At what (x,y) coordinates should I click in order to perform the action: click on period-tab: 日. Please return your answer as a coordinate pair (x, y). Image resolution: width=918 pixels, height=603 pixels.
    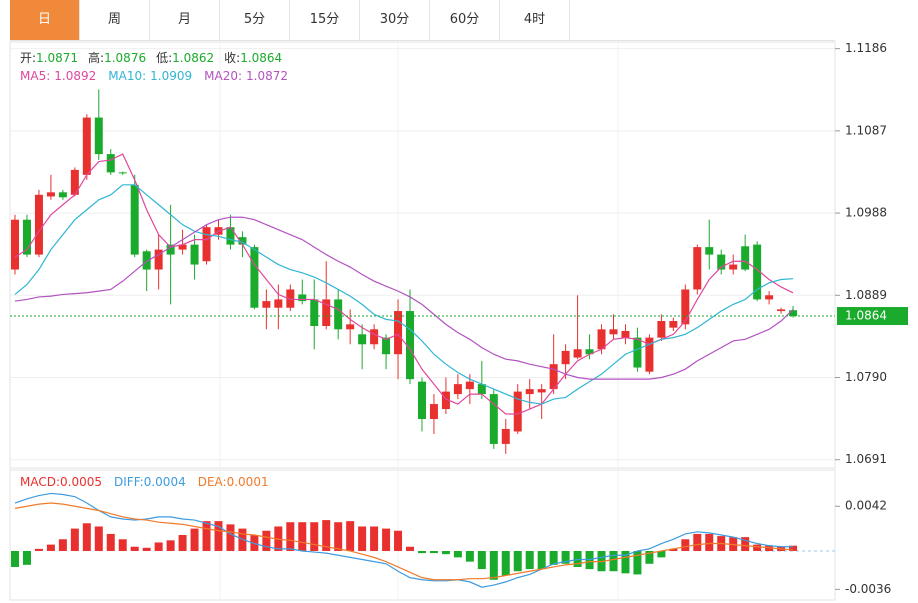
    Looking at the image, I should click on (45, 20).